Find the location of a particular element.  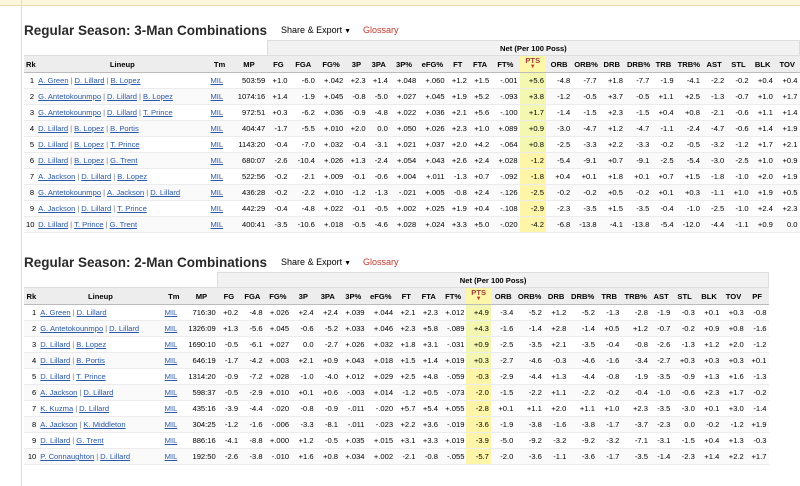

column-header-fg: FG is located at coordinates (278, 64).